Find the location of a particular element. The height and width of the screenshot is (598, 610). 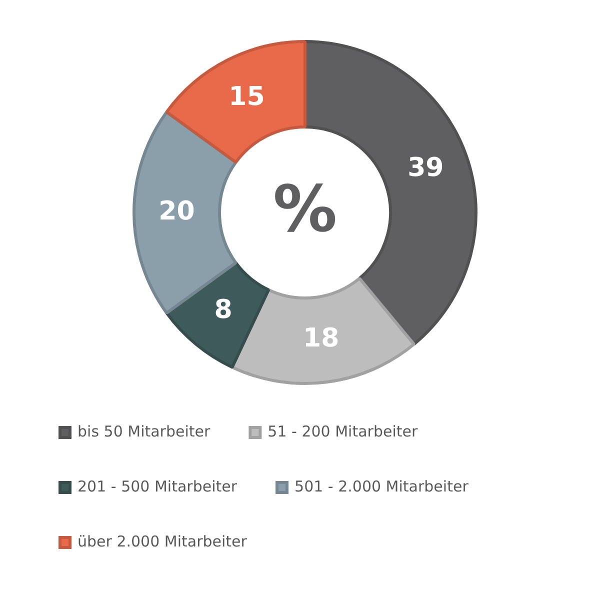

data-label: 20 is located at coordinates (176, 211).